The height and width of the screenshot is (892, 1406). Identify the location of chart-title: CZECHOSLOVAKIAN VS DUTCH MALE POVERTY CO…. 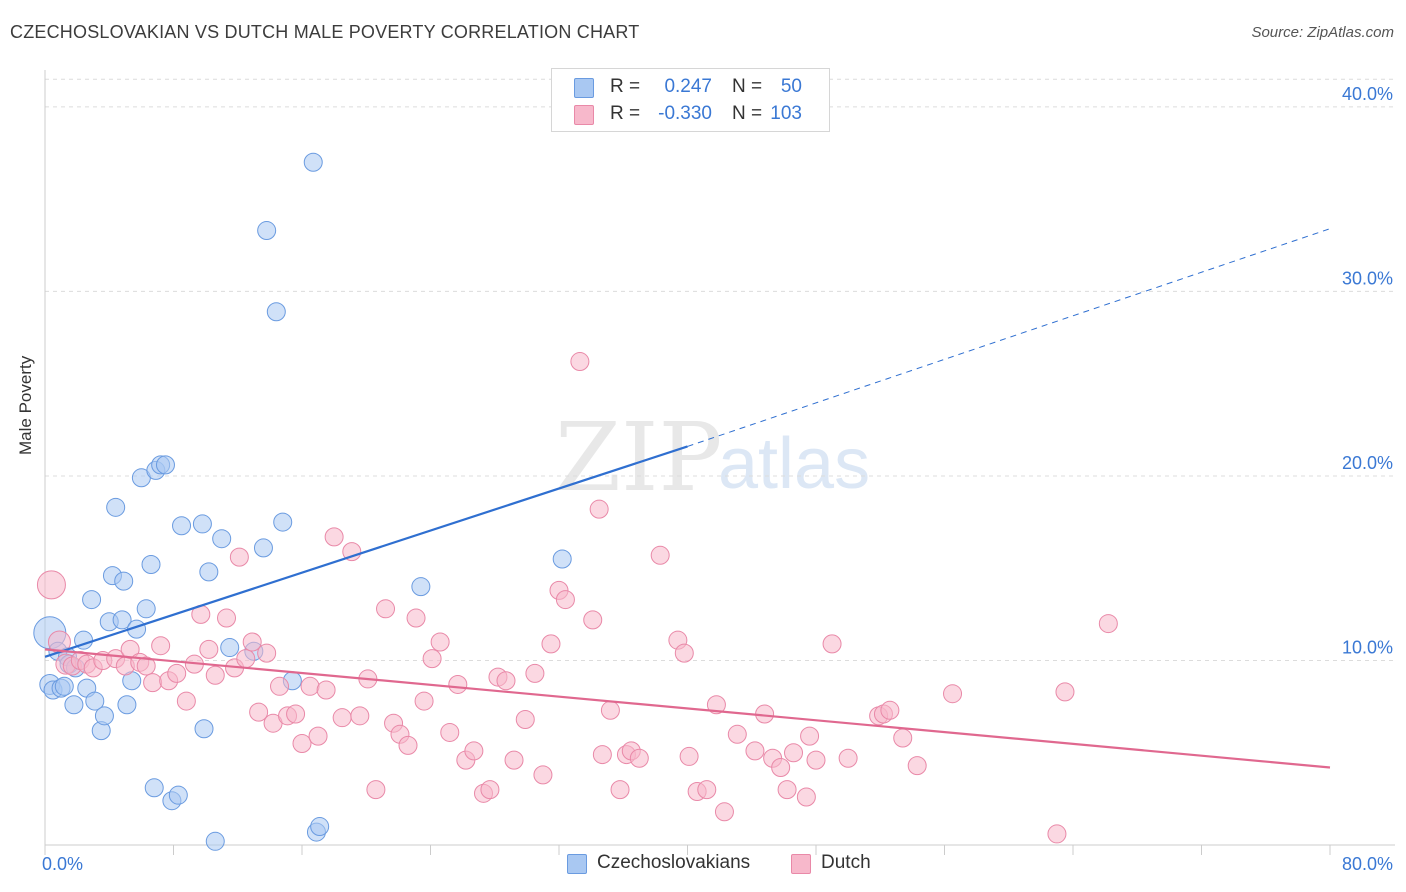
(325, 32).